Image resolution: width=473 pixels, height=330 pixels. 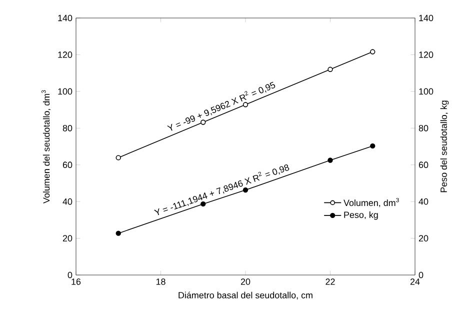 I want to click on y-tick-label: 120, so click(x=65, y=55).